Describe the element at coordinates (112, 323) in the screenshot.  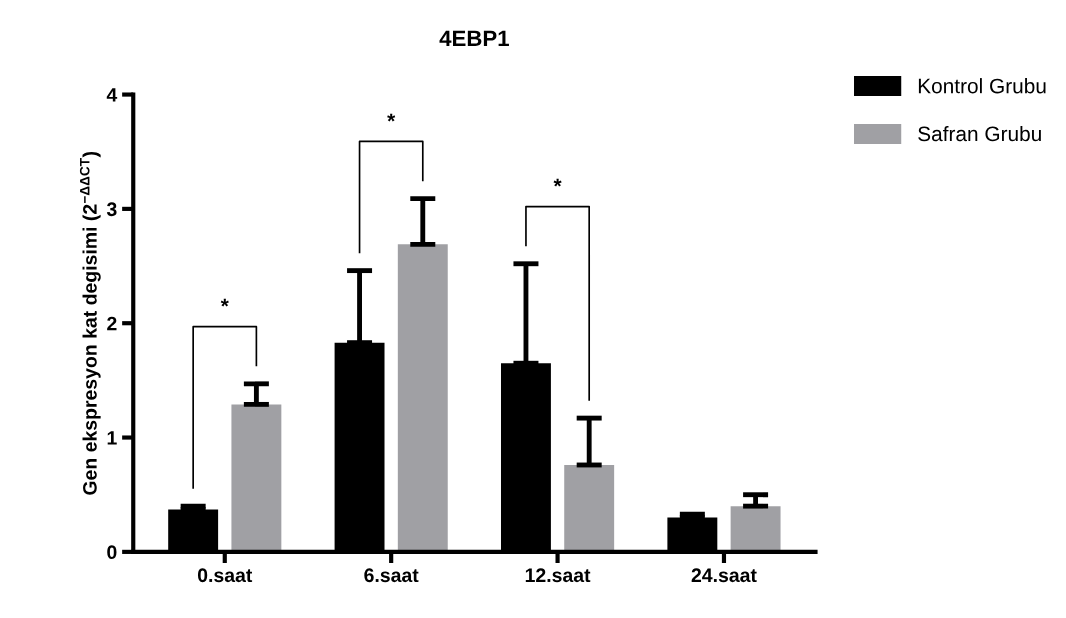
I see `y-tick-label: 2` at that location.